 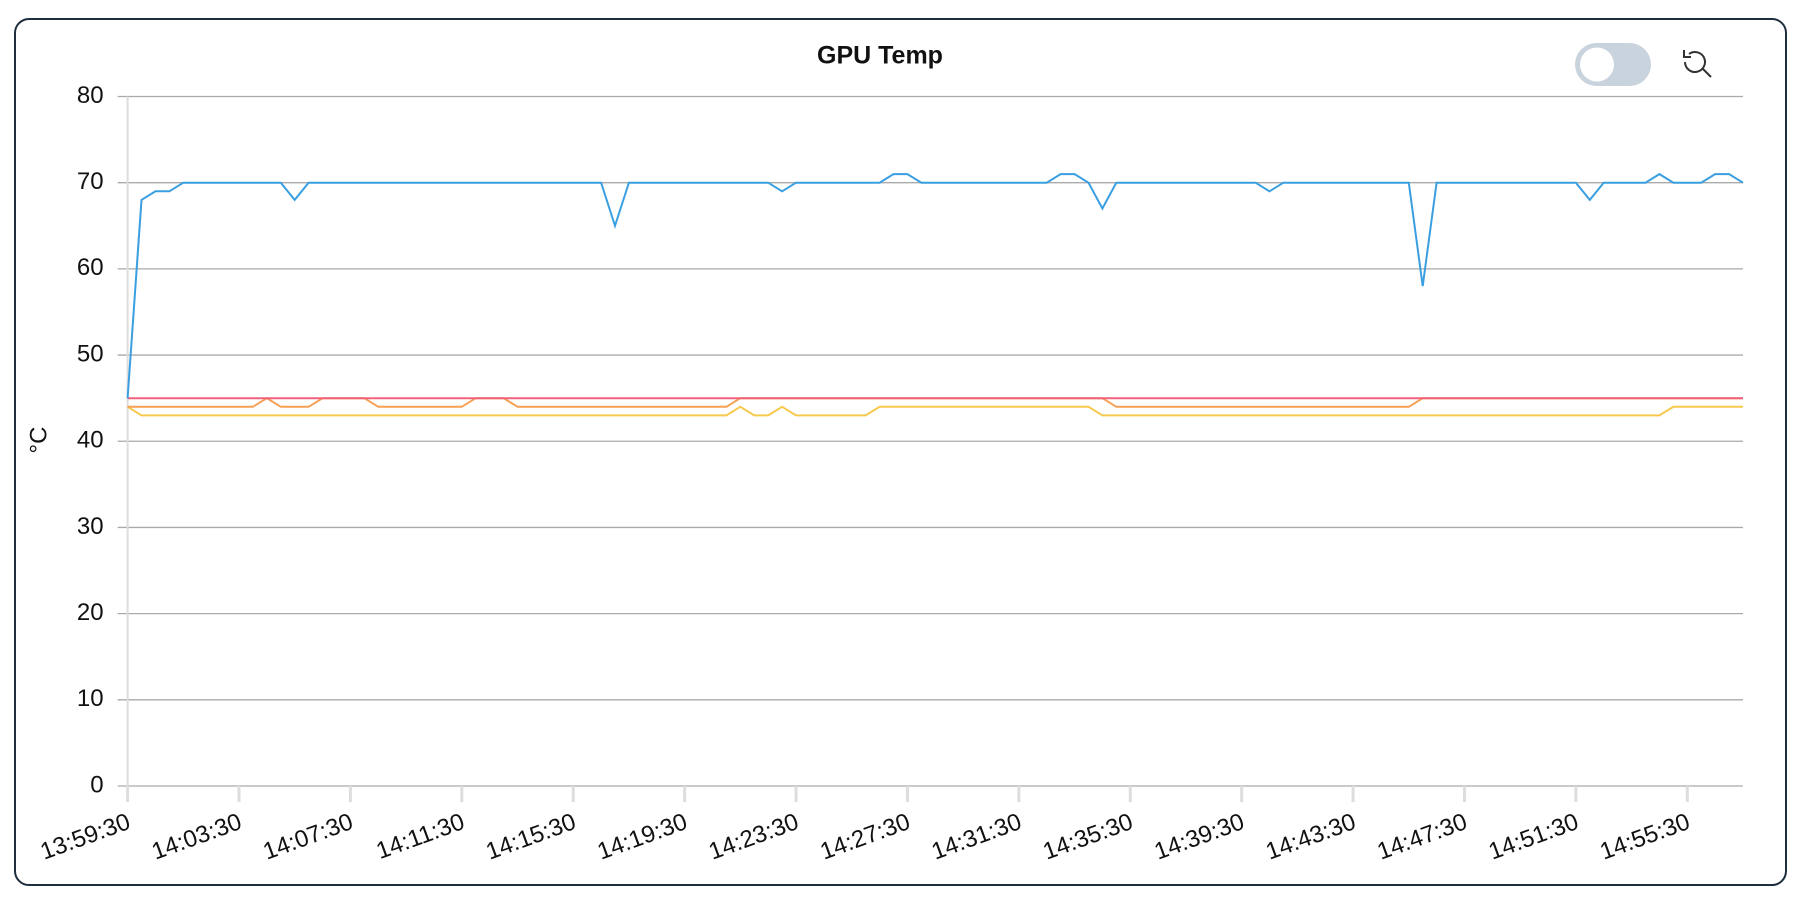 I want to click on reset-arc, so click(x=1695, y=62).